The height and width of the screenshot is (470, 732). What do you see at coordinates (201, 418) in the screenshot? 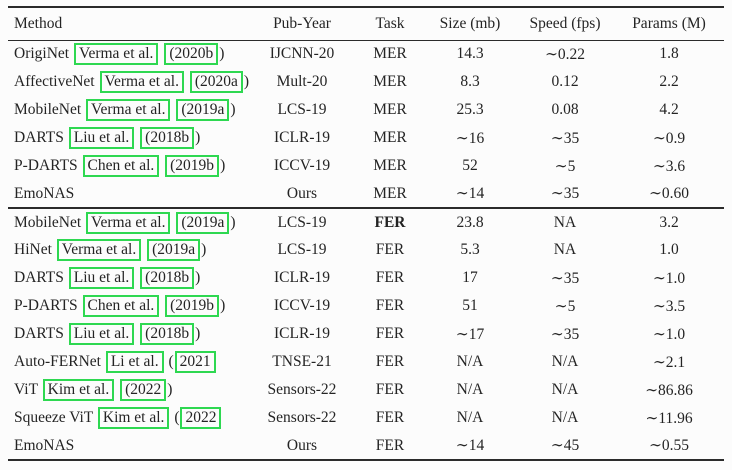
I see `citation-year-link-box: 2022` at bounding box center [201, 418].